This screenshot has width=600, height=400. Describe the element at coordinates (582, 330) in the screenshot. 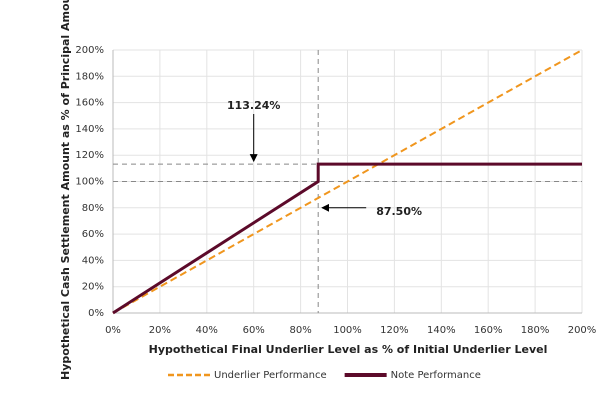

I see `x-tick-label: 200%` at that location.